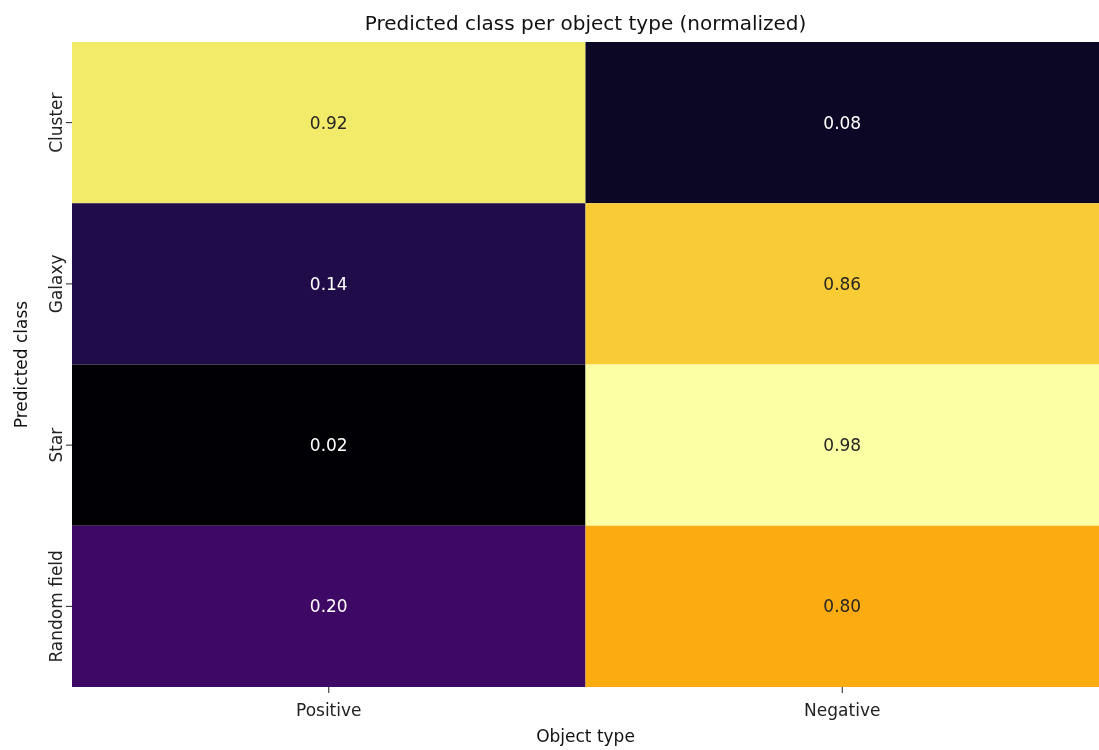 This screenshot has width=1099, height=750. I want to click on data-label: 0.08, so click(842, 122).